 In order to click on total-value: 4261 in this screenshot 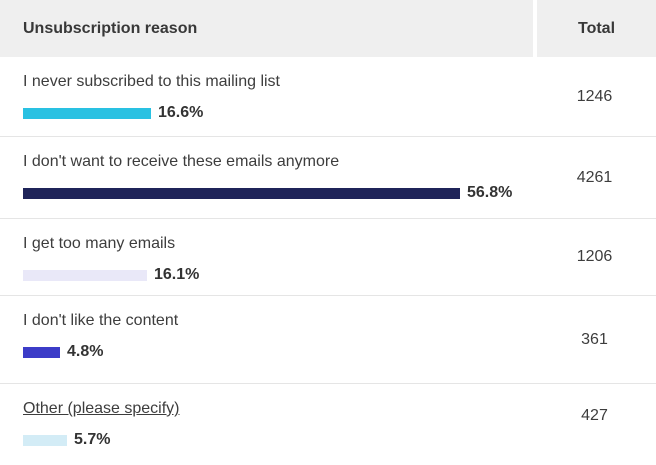, I will do `click(594, 177)`.